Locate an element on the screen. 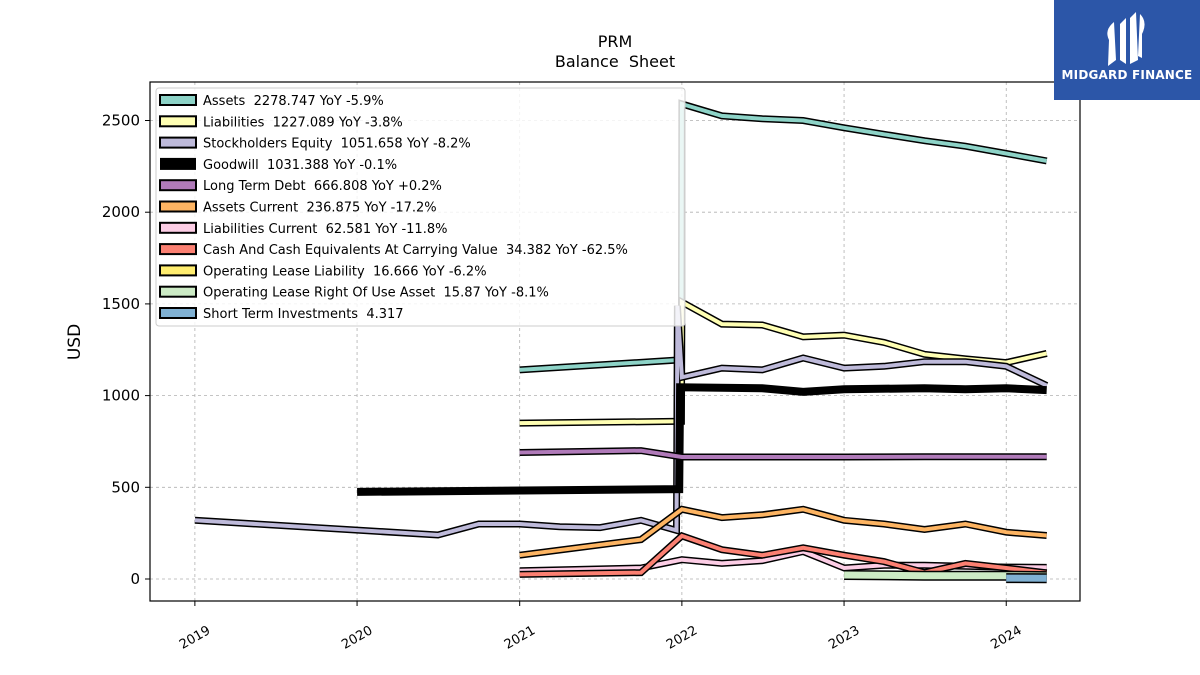 The width and height of the screenshot is (1200, 675). series-assets-current is located at coordinates (783, 532).